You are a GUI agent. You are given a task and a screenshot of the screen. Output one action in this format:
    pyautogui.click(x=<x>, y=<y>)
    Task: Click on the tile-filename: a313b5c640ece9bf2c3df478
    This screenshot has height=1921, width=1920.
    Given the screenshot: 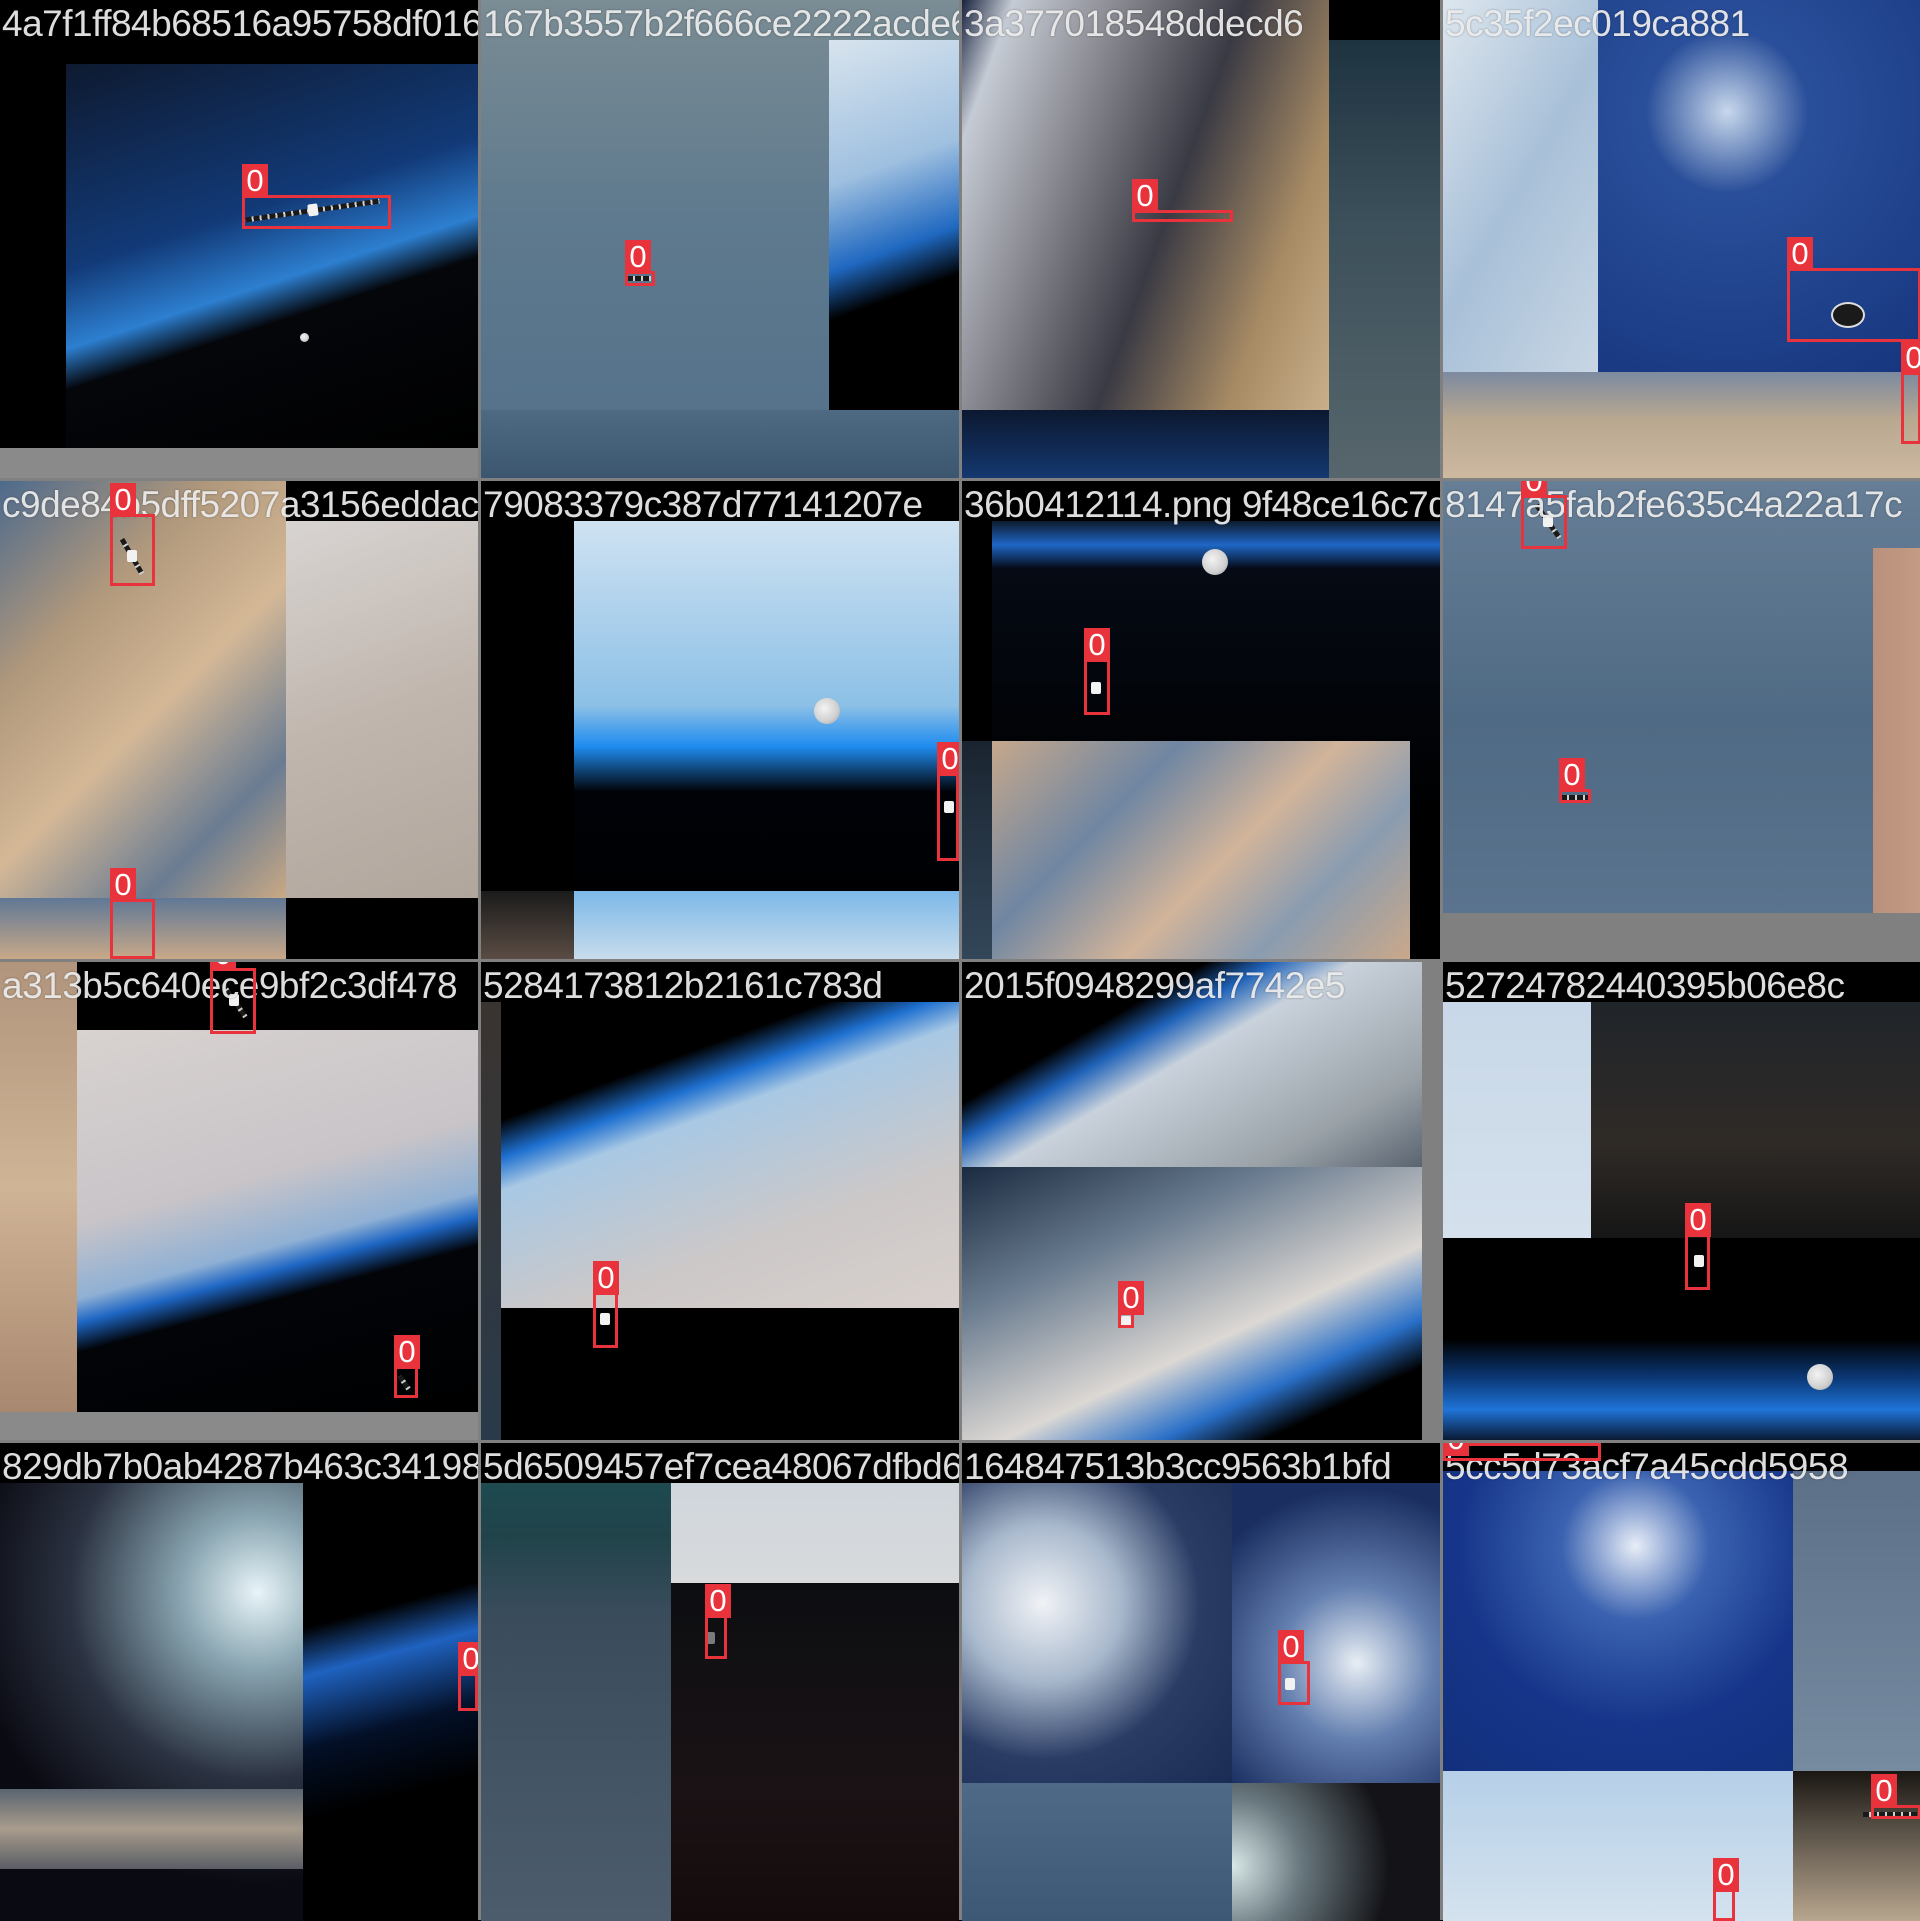 What is the action you would take?
    pyautogui.click(x=230, y=985)
    